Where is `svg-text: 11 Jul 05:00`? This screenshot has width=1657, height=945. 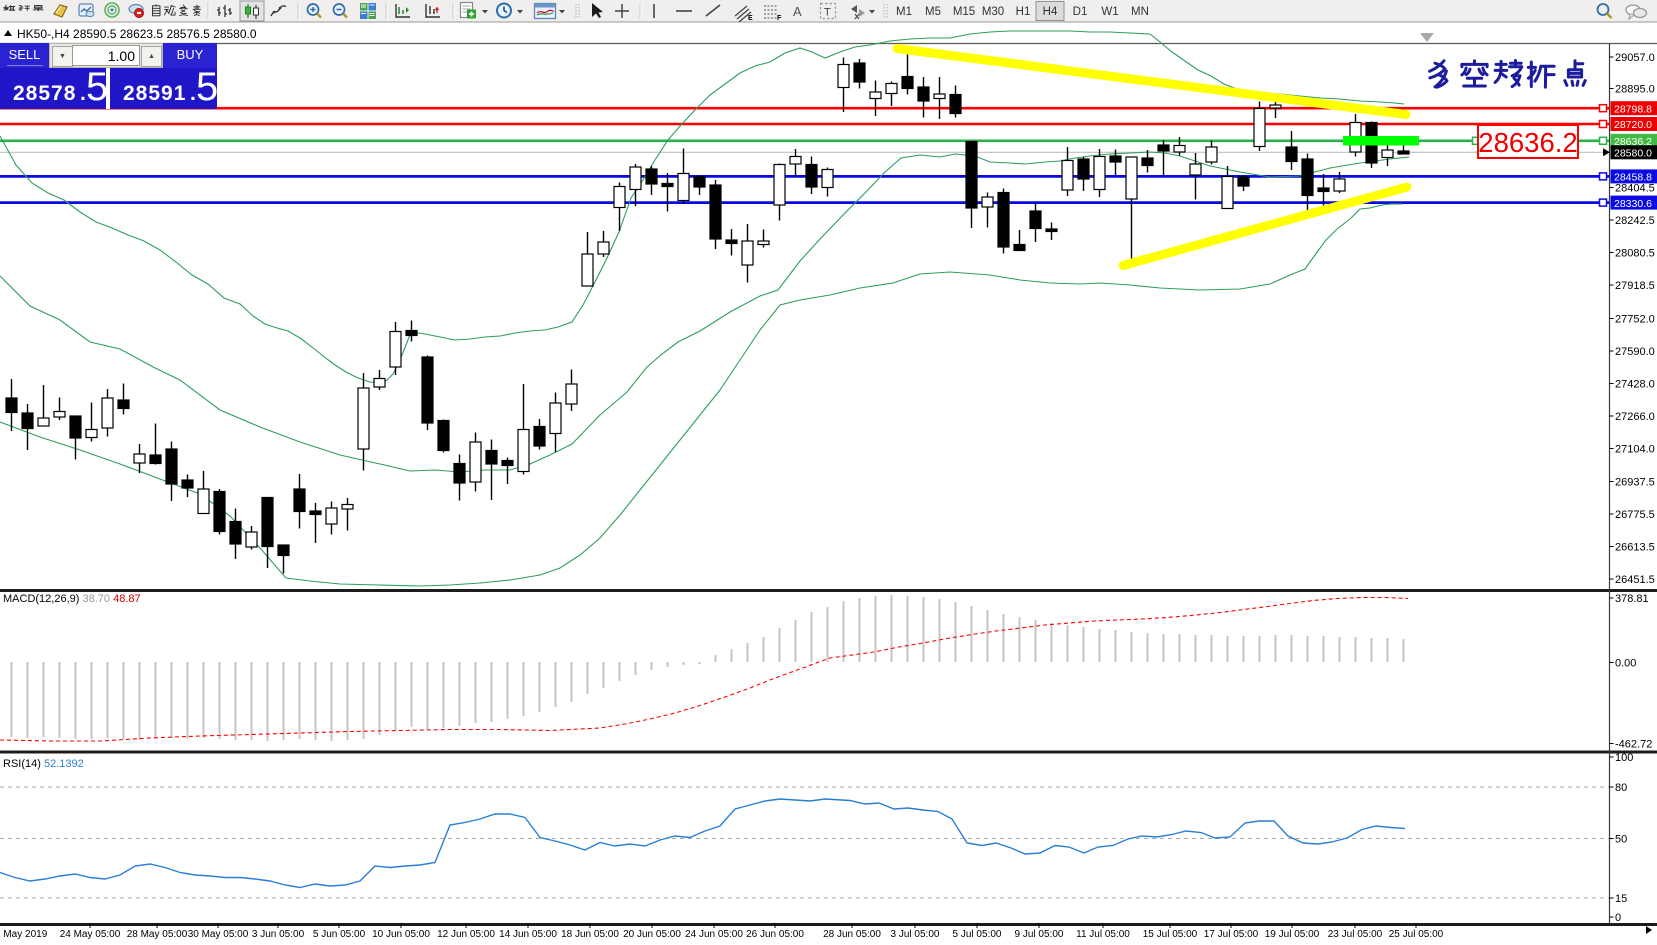 svg-text: 11 Jul 05:00 is located at coordinates (1103, 934).